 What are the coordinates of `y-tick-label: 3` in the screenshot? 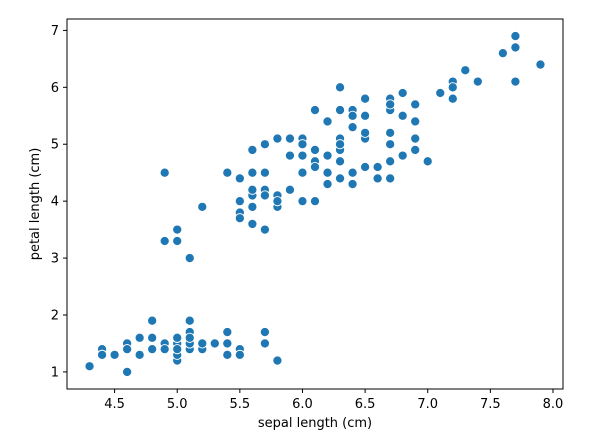 It's located at (55, 259).